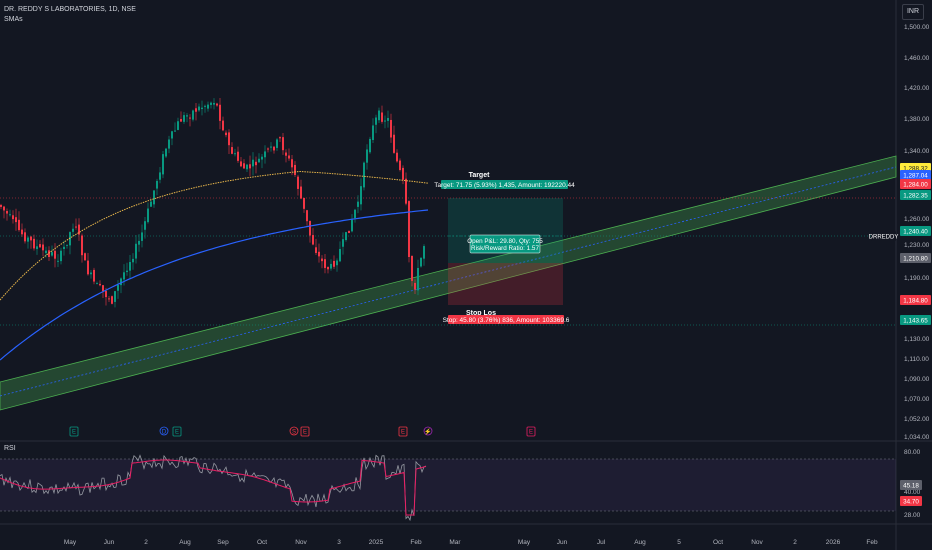 Image resolution: width=932 pixels, height=550 pixels. What do you see at coordinates (679, 542) in the screenshot?
I see `time-axis-label: 5` at bounding box center [679, 542].